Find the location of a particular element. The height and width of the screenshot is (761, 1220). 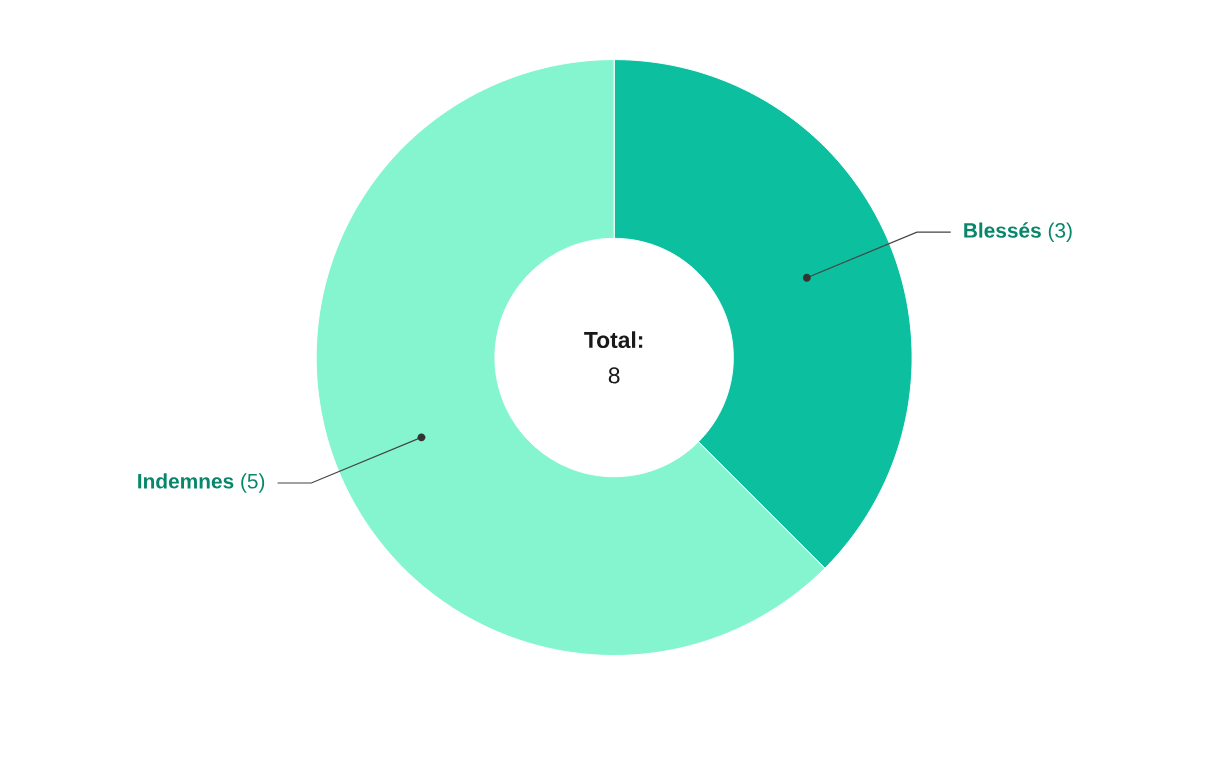

slice-label: Indemnes is located at coordinates (186, 481).